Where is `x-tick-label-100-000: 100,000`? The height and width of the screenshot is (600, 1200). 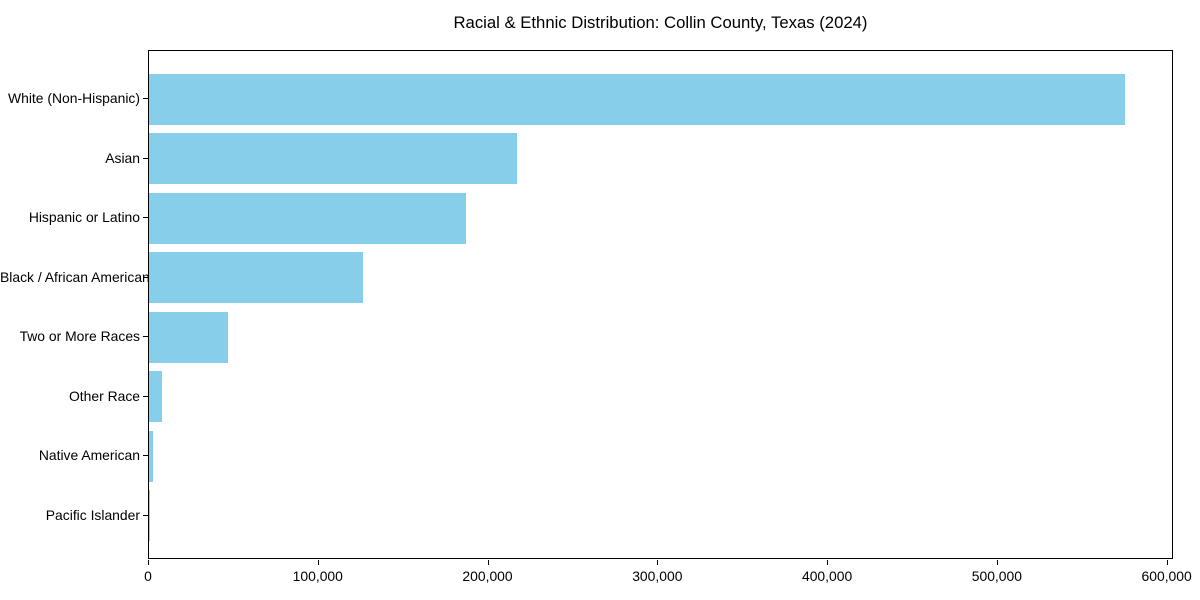
x-tick-label-100-000: 100,000 is located at coordinates (317, 576).